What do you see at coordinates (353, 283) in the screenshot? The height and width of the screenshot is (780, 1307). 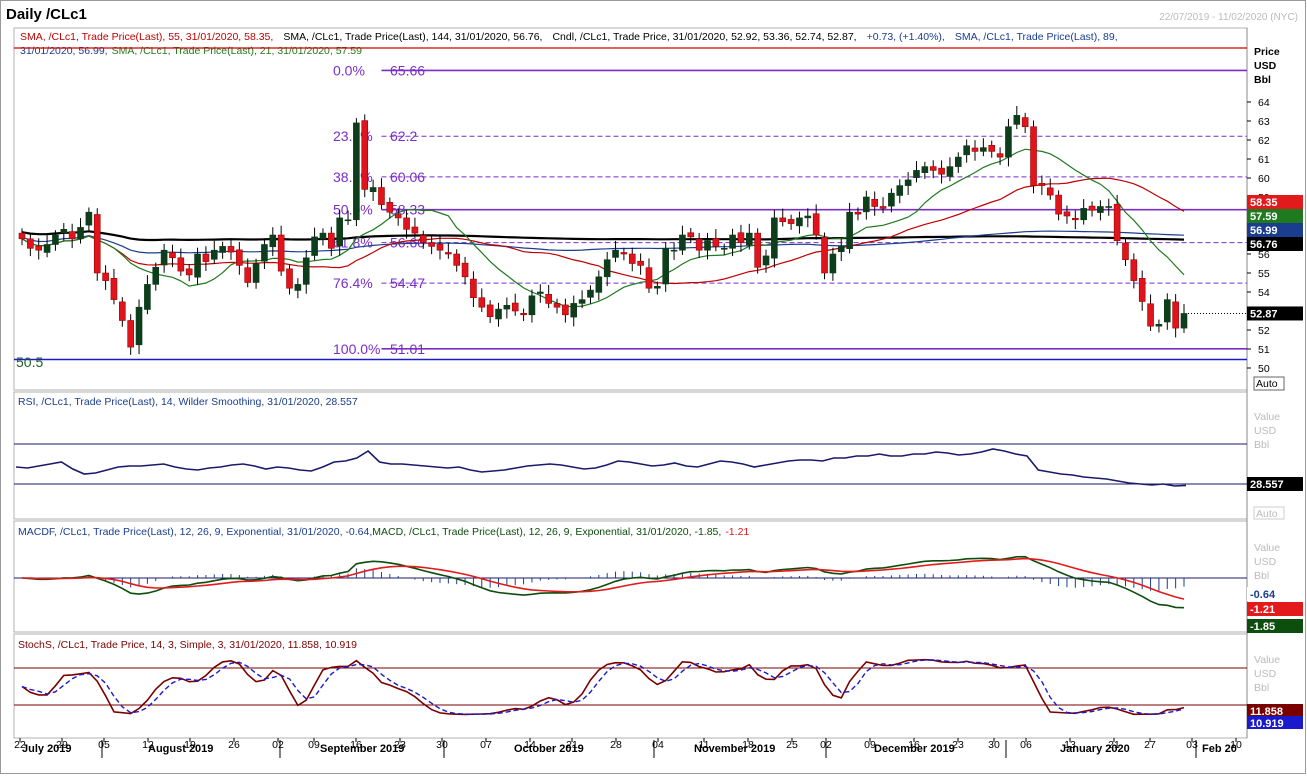 I see `fib-pct-label: 76.4%` at bounding box center [353, 283].